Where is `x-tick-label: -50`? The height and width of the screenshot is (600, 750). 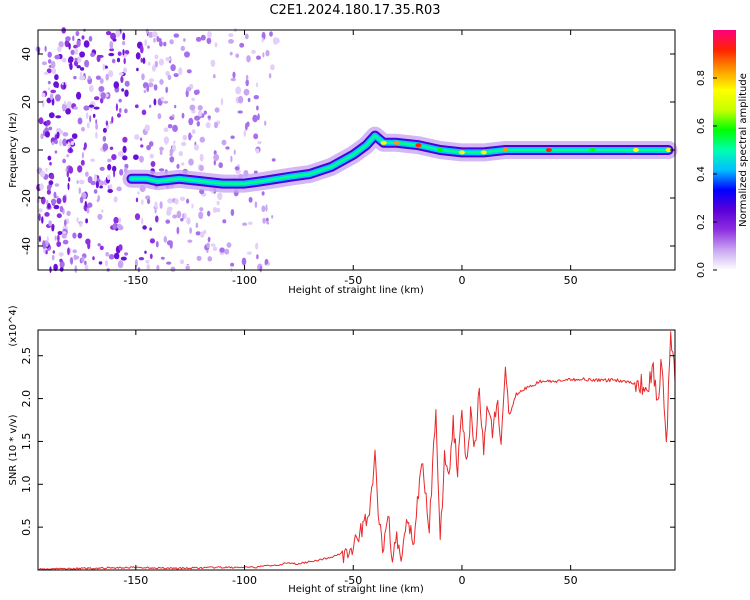 x-tick-label: -50 is located at coordinates (353, 580).